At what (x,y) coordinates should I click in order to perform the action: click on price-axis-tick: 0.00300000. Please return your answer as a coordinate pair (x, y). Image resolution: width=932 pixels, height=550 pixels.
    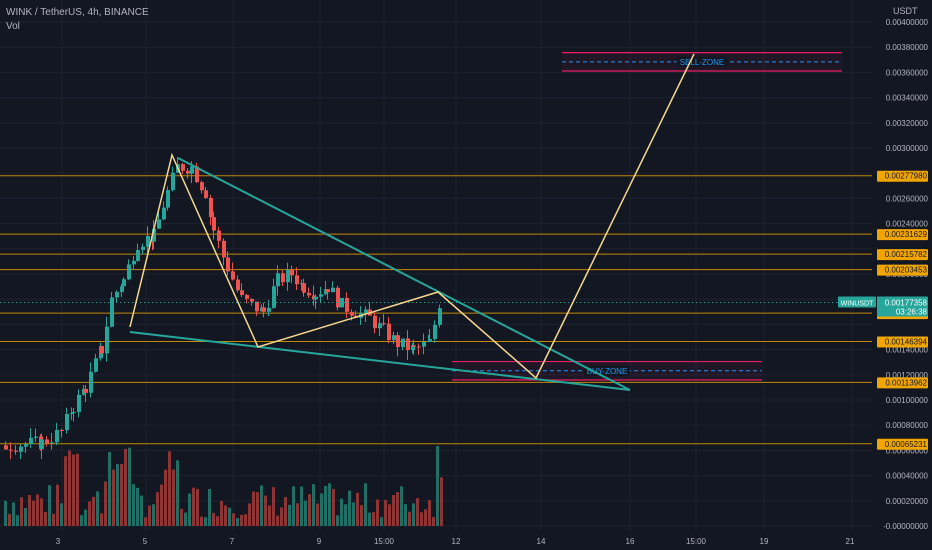
    Looking at the image, I should click on (907, 148).